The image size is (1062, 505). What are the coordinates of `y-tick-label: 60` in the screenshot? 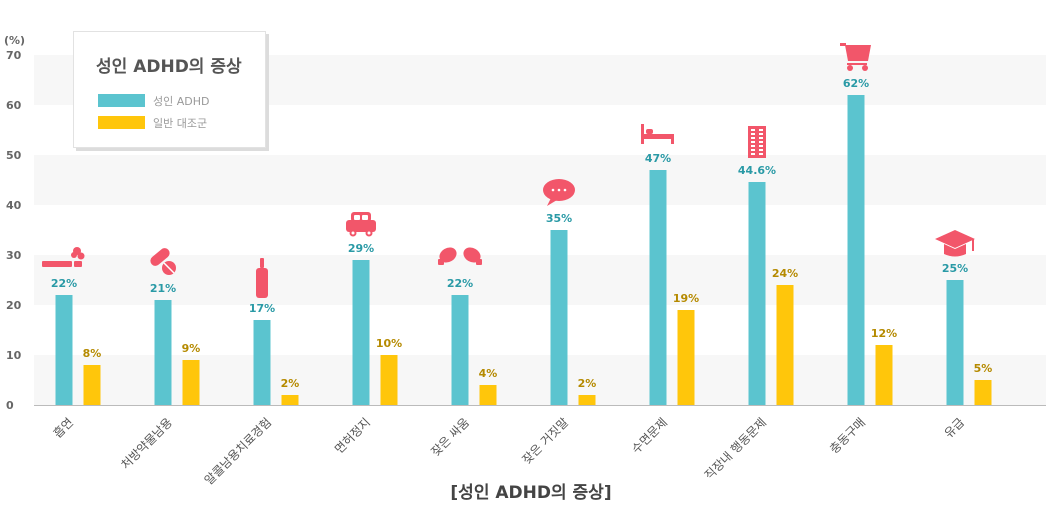 It's located at (14, 105).